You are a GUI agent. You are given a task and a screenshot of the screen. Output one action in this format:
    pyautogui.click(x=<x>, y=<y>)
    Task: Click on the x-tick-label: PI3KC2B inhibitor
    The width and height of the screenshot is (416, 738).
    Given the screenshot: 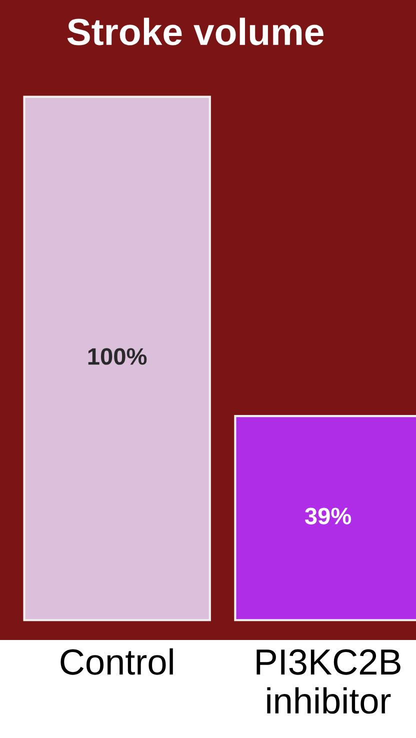 What is the action you would take?
    pyautogui.click(x=328, y=681)
    